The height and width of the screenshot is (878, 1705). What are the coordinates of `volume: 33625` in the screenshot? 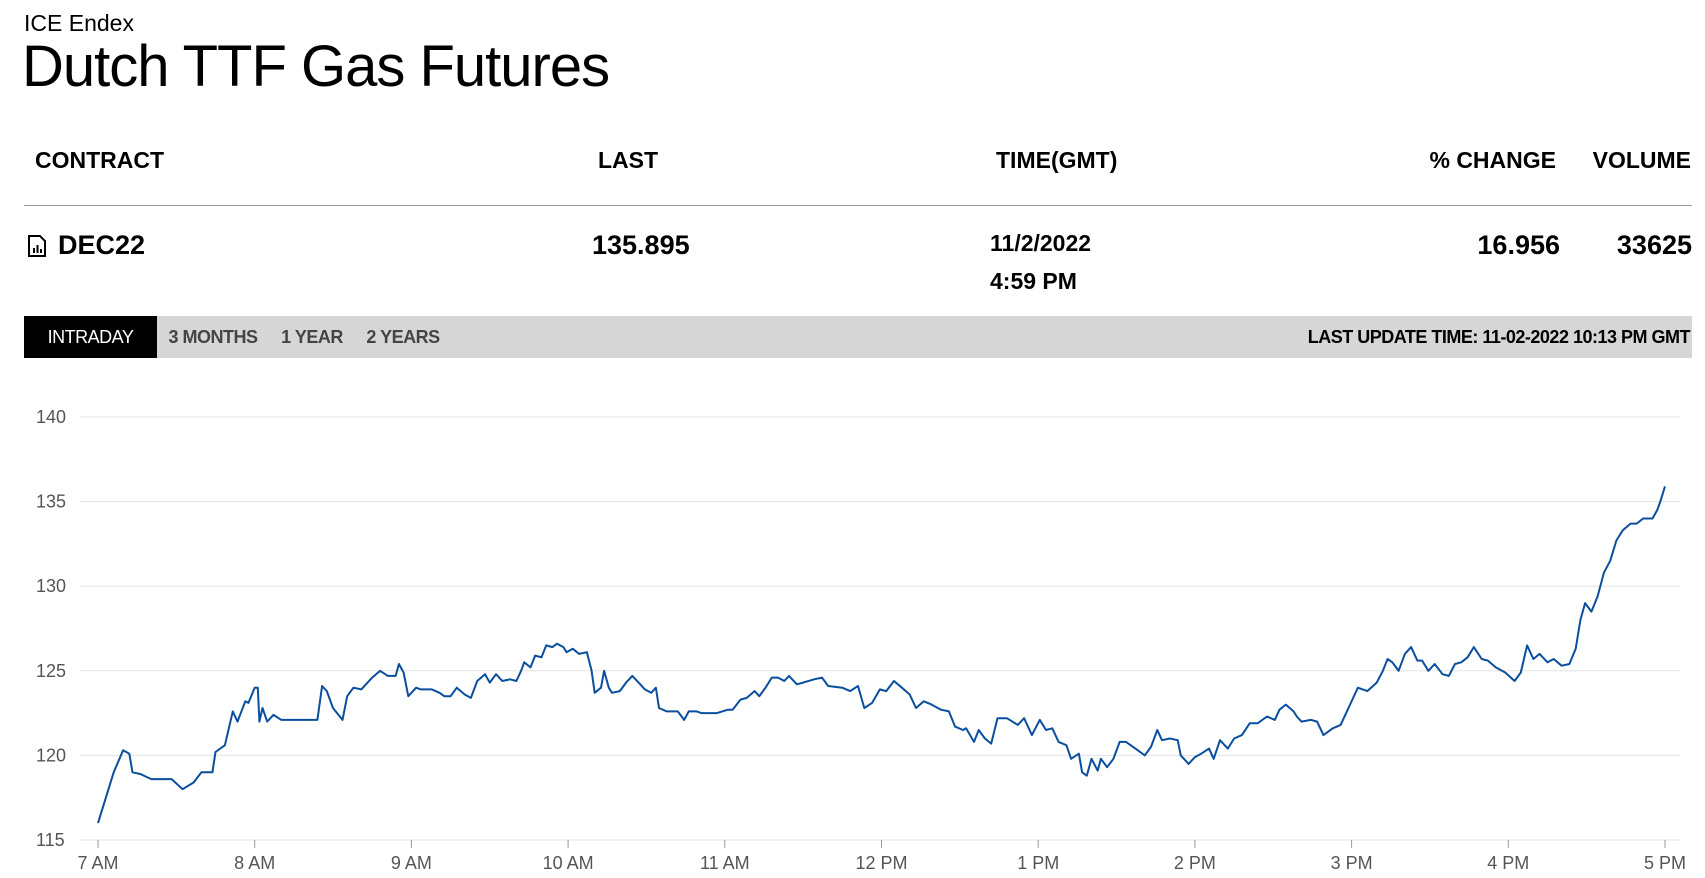 It's located at (1654, 245).